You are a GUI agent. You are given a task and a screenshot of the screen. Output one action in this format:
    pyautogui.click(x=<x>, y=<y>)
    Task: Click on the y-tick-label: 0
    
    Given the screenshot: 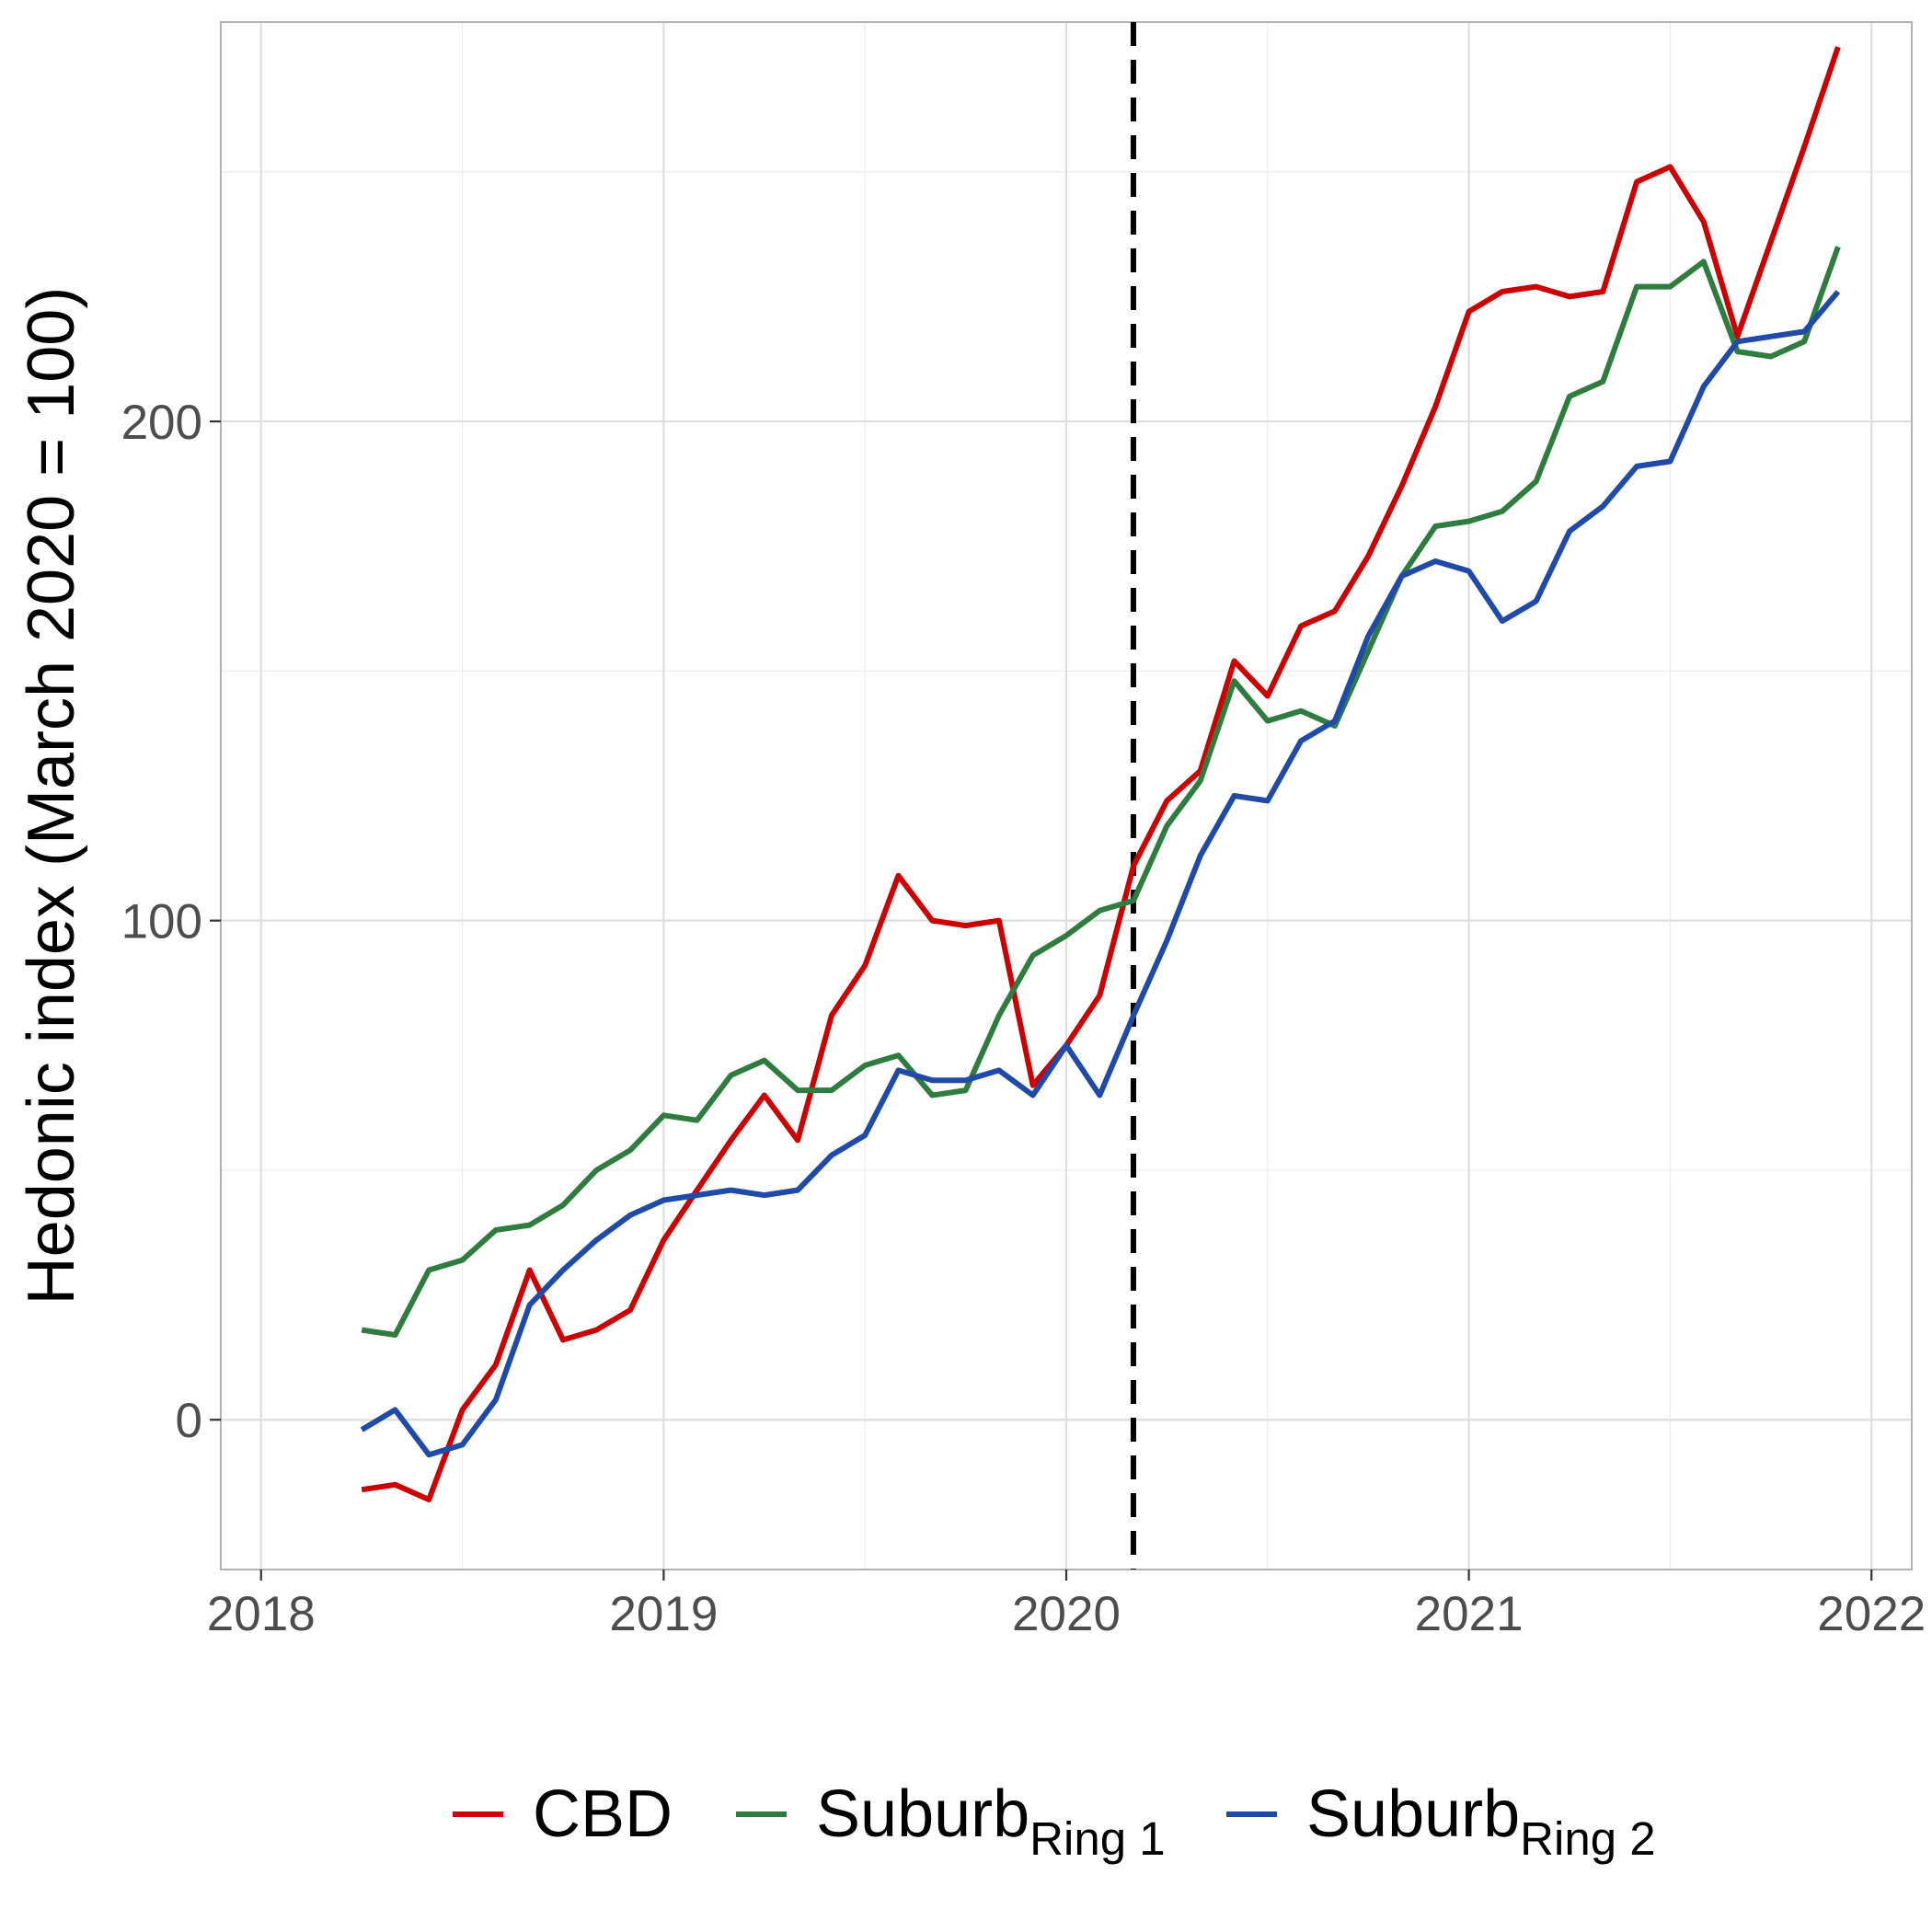 What is the action you would take?
    pyautogui.click(x=189, y=1421)
    